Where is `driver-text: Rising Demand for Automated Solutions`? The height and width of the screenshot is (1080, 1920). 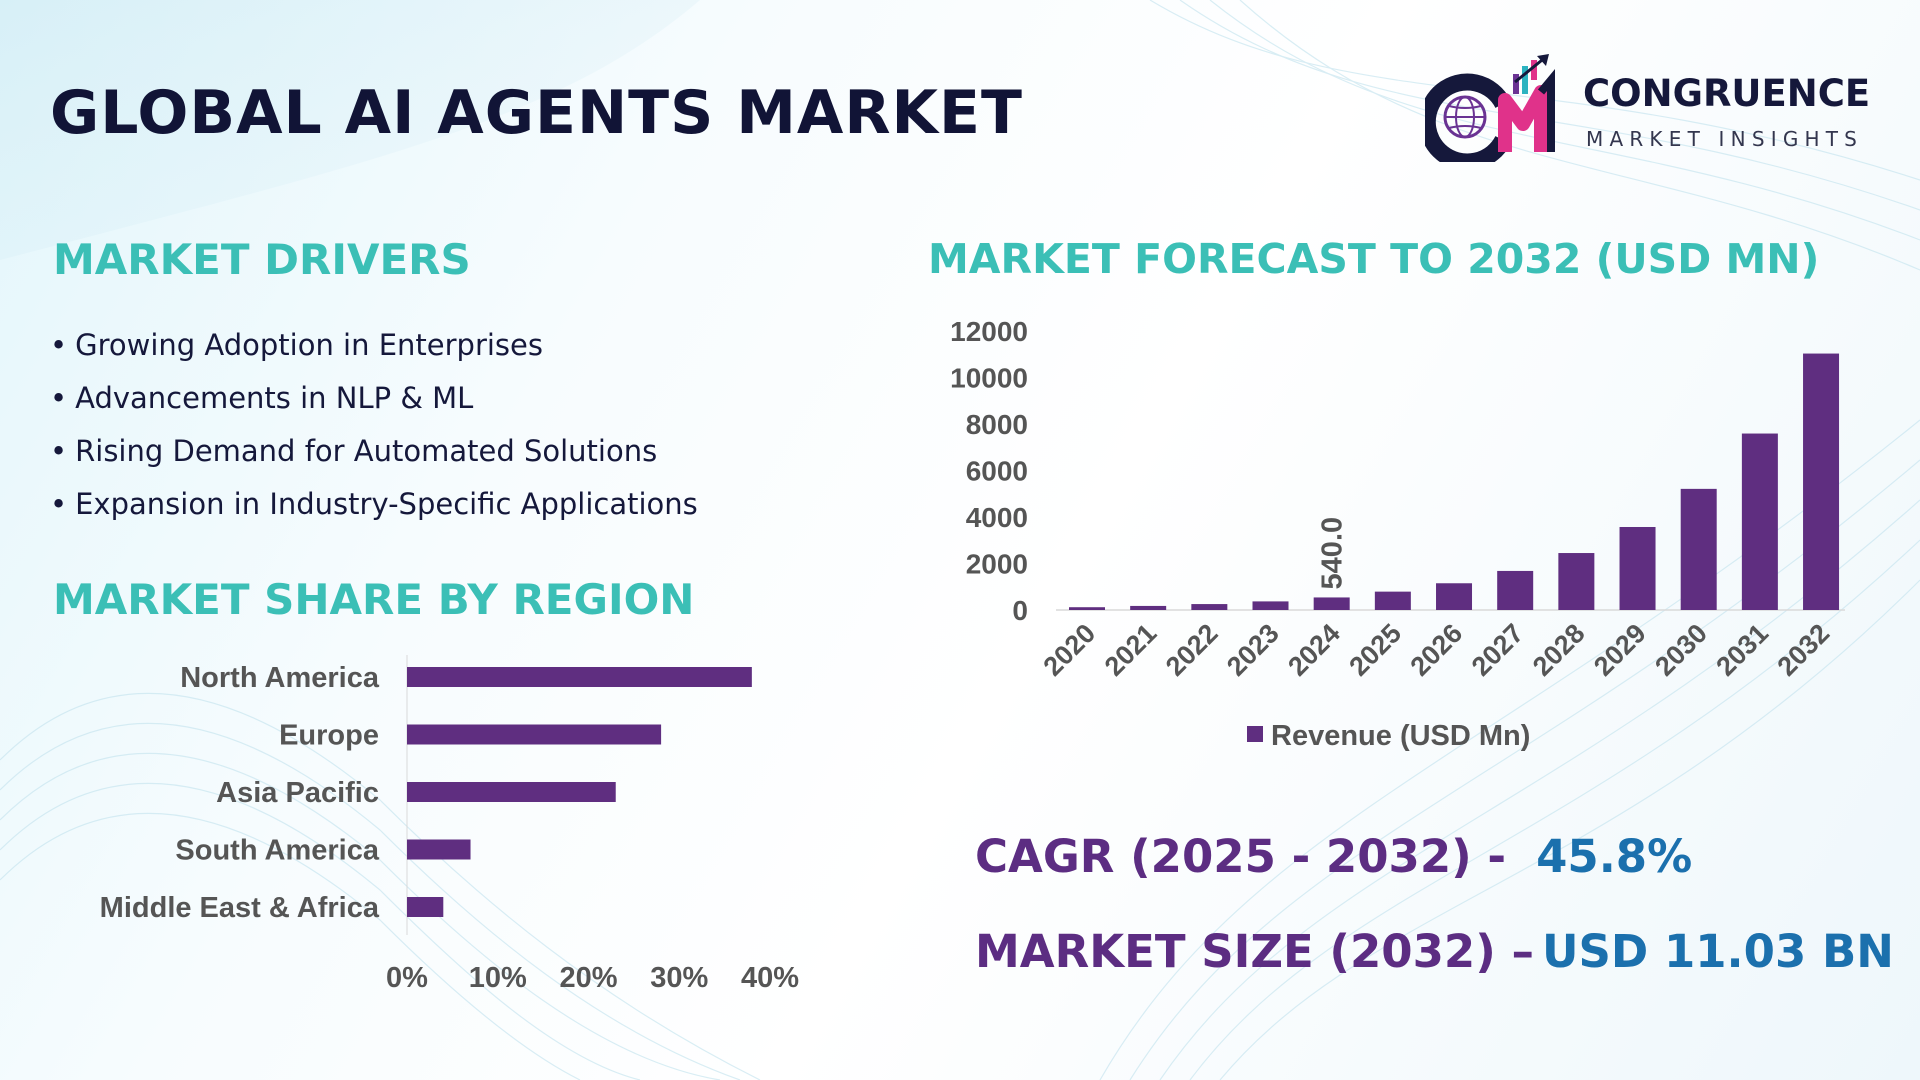 driver-text: Rising Demand for Automated Solutions is located at coordinates (366, 451).